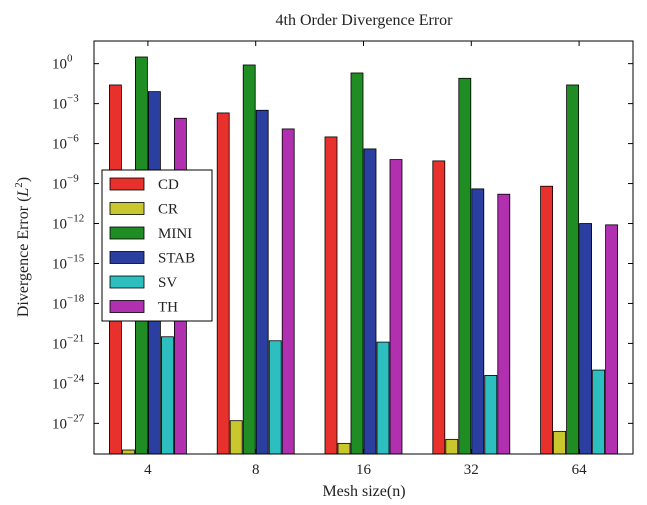 This screenshot has height=505, width=647. I want to click on y-tick-label-exponent: −6, so click(73, 139).